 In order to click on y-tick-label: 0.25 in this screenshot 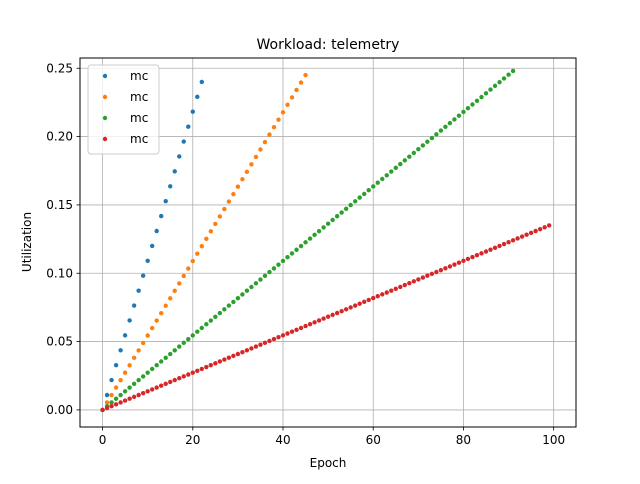, I will do `click(59, 68)`.